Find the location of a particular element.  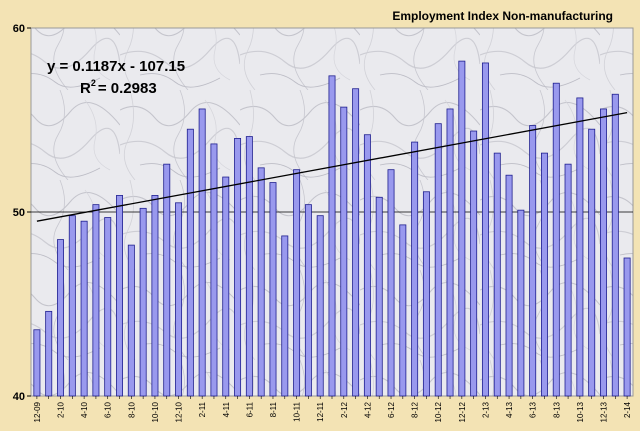

x-tick-label: 8-12 is located at coordinates (415, 409).